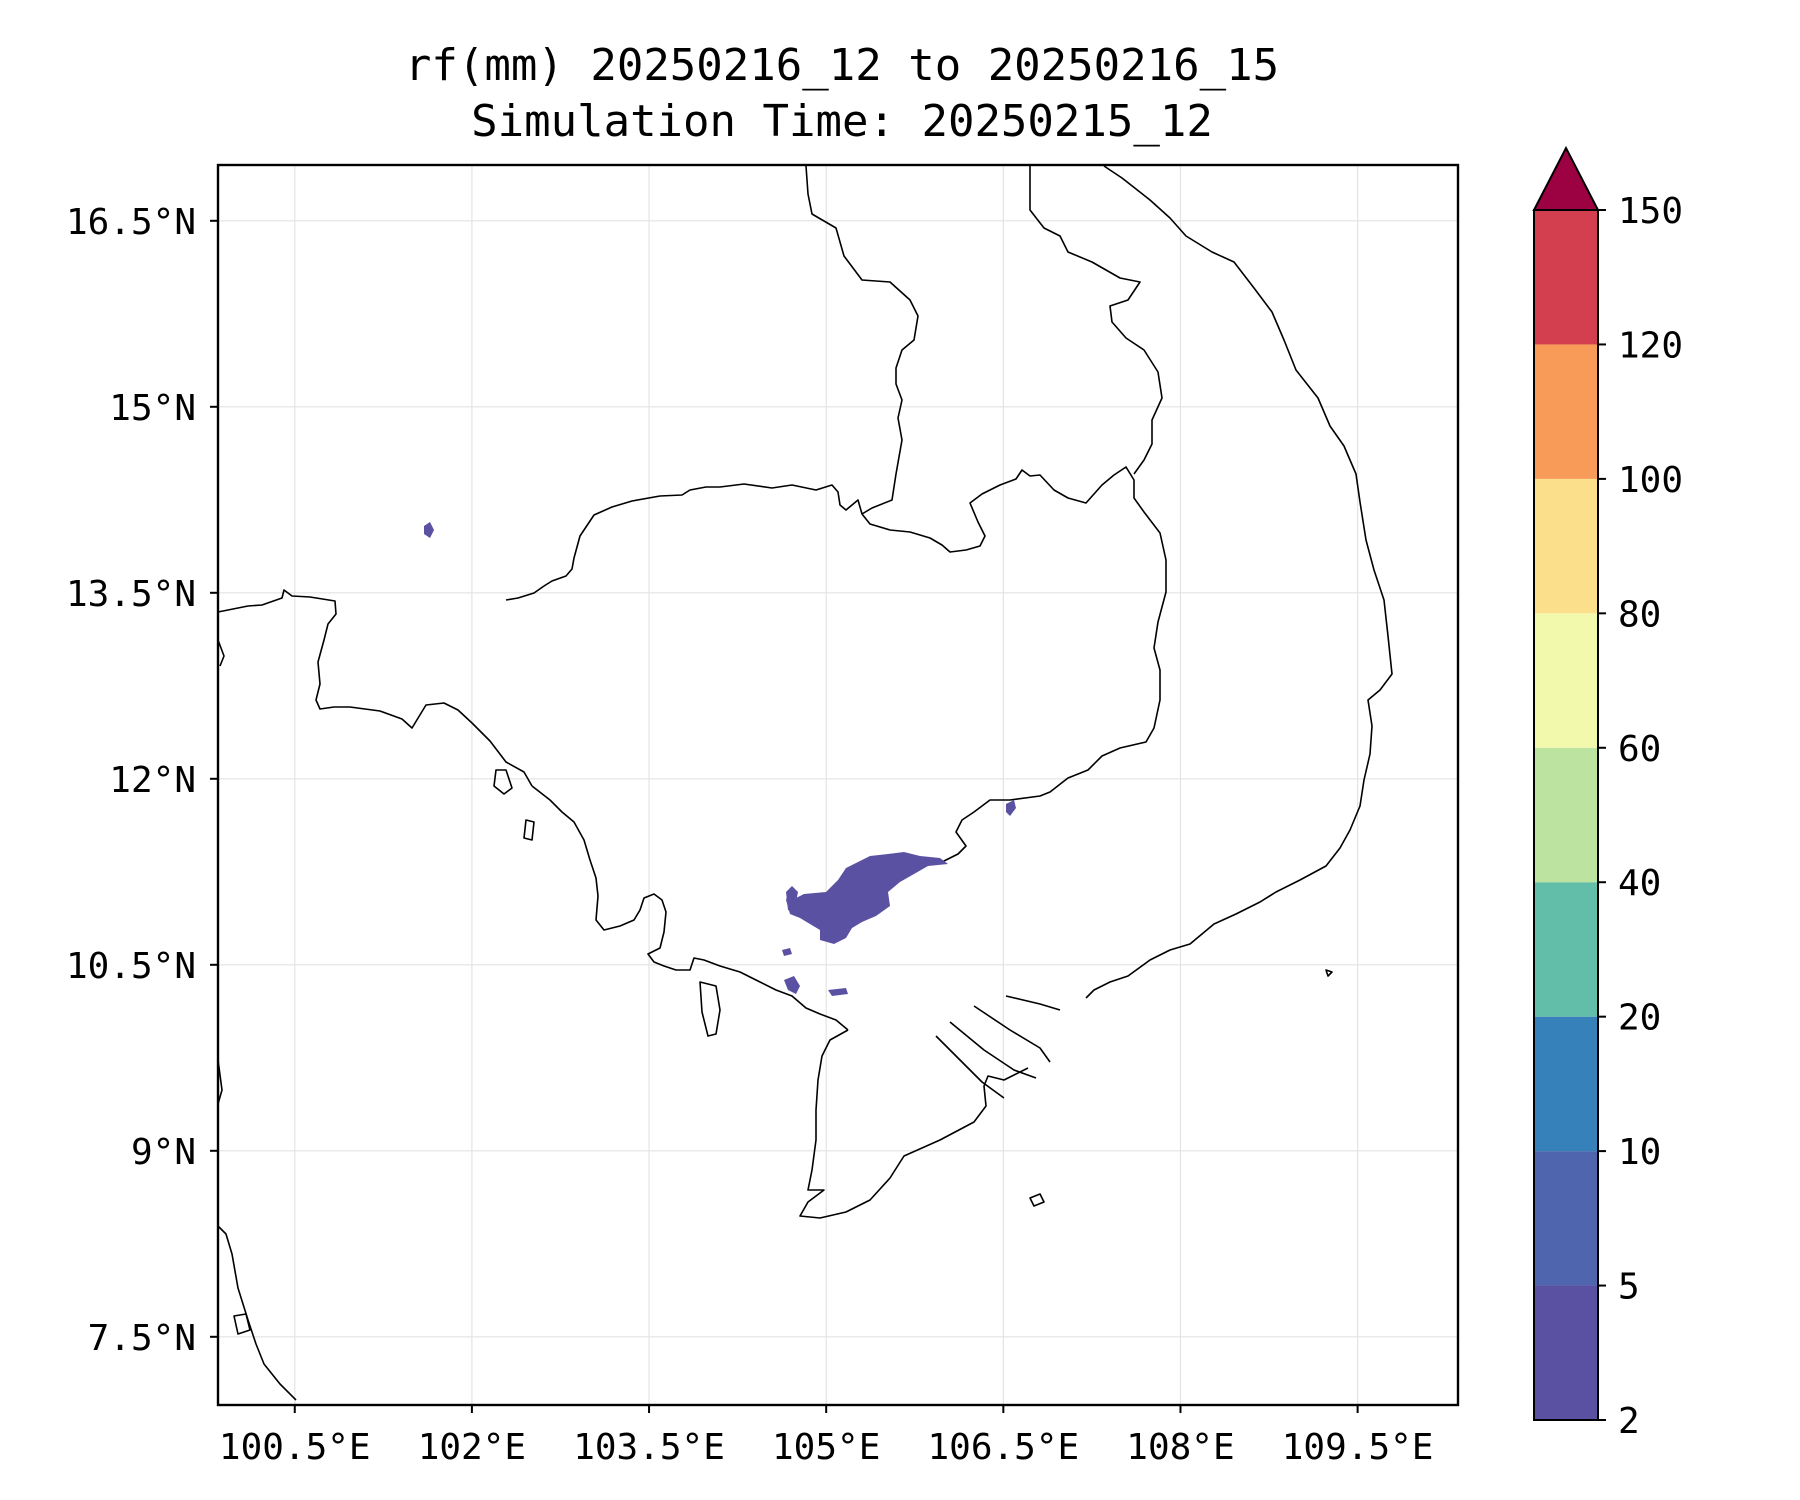 This screenshot has height=1500, width=1800. I want to click on colorbar-tick-label-5: 60, so click(1639, 749).